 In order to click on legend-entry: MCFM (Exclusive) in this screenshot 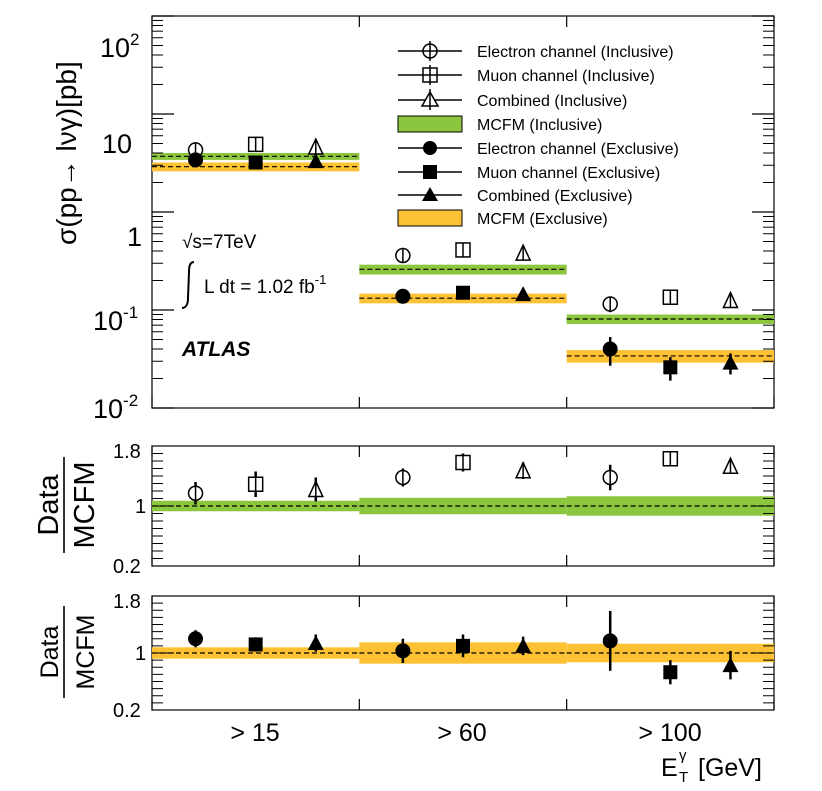, I will do `click(502, 218)`.